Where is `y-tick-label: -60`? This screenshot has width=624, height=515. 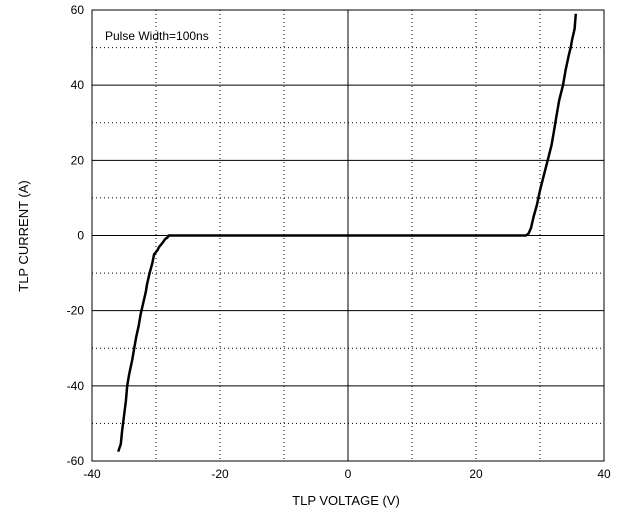 y-tick-label: -60 is located at coordinates (76, 461).